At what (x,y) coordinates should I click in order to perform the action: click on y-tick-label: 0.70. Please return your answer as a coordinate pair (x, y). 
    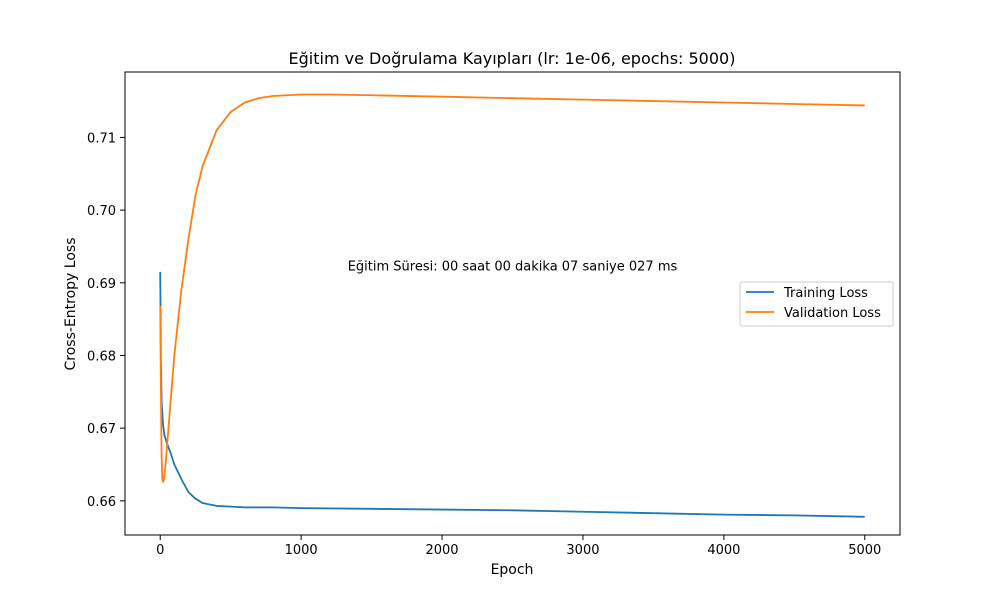
    Looking at the image, I should click on (101, 211).